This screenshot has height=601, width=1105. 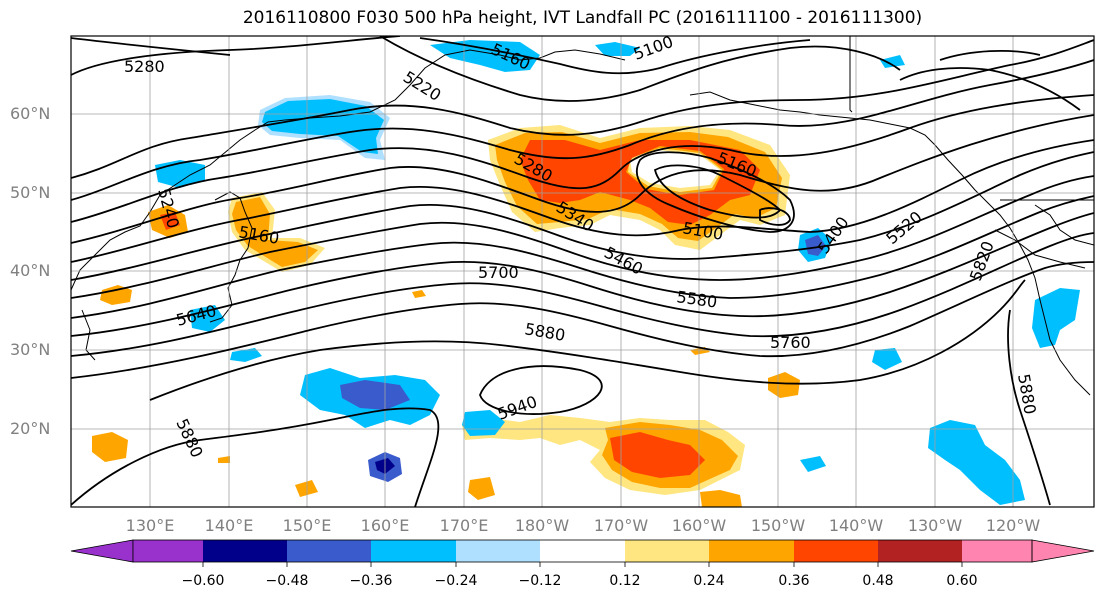 What do you see at coordinates (307, 525) in the screenshot?
I see `lon-label: 150°E` at bounding box center [307, 525].